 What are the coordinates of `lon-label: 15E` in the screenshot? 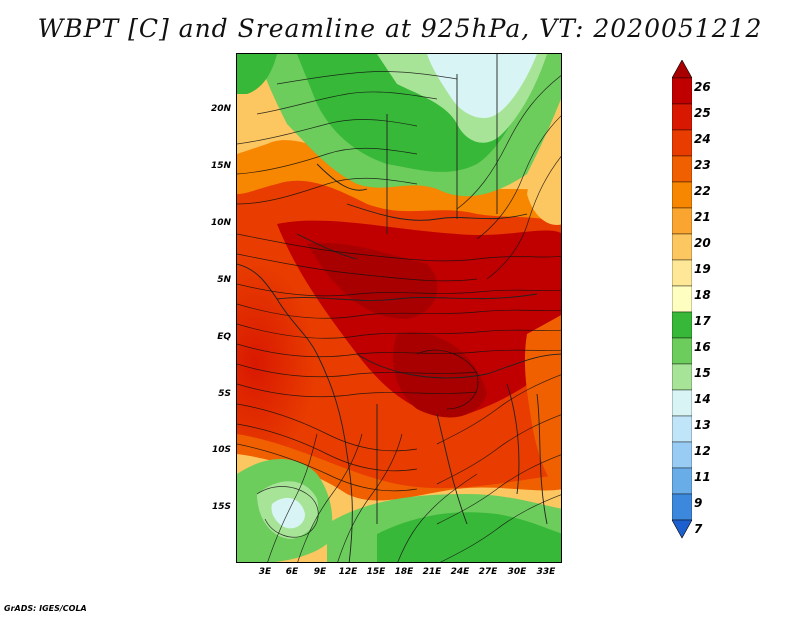 It's located at (376, 572).